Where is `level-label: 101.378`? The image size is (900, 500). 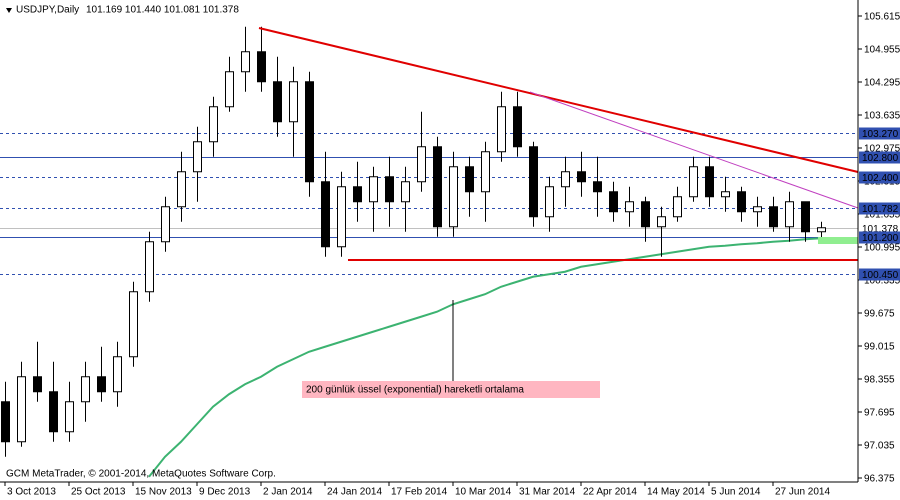 level-label: 101.378 is located at coordinates (880, 229).